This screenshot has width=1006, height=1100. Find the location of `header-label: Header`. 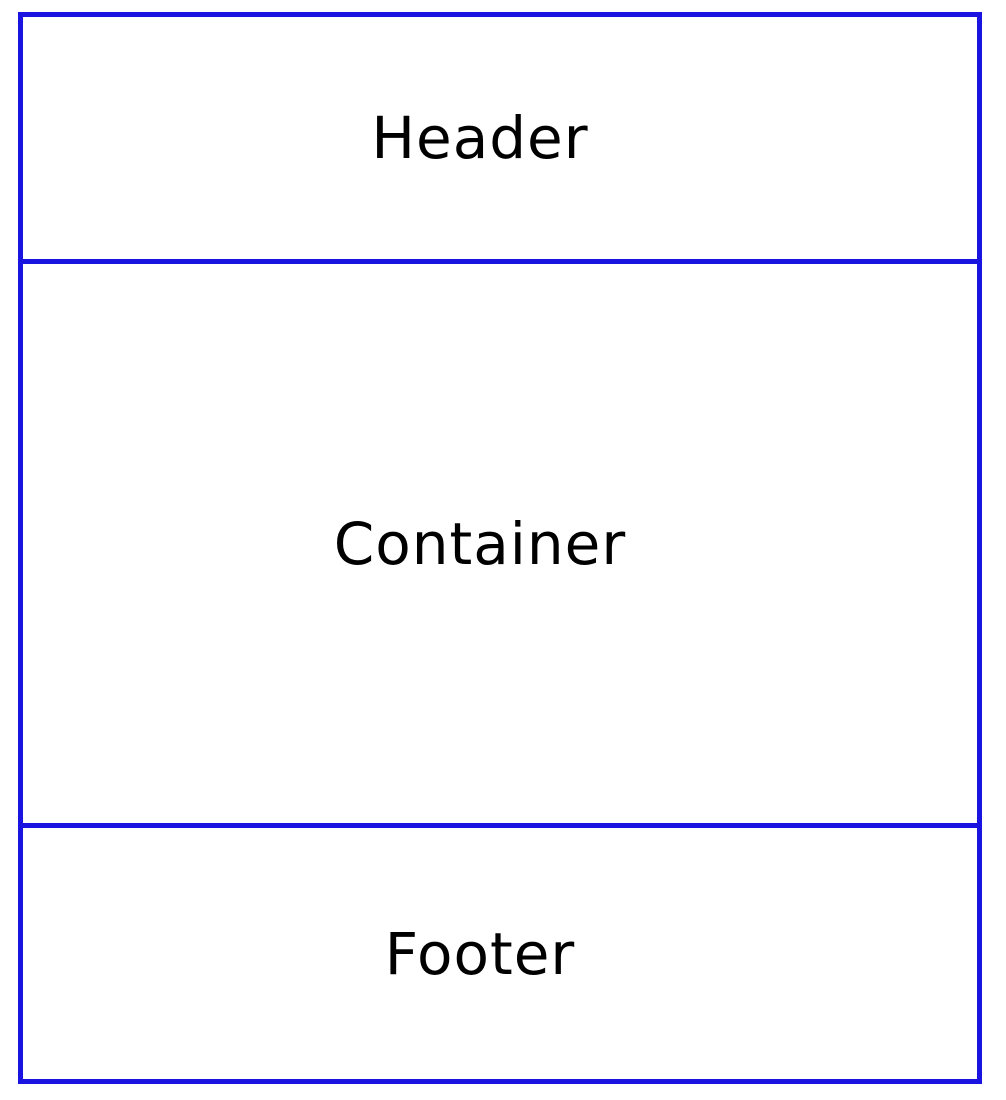

header-label: Header is located at coordinates (480, 138).